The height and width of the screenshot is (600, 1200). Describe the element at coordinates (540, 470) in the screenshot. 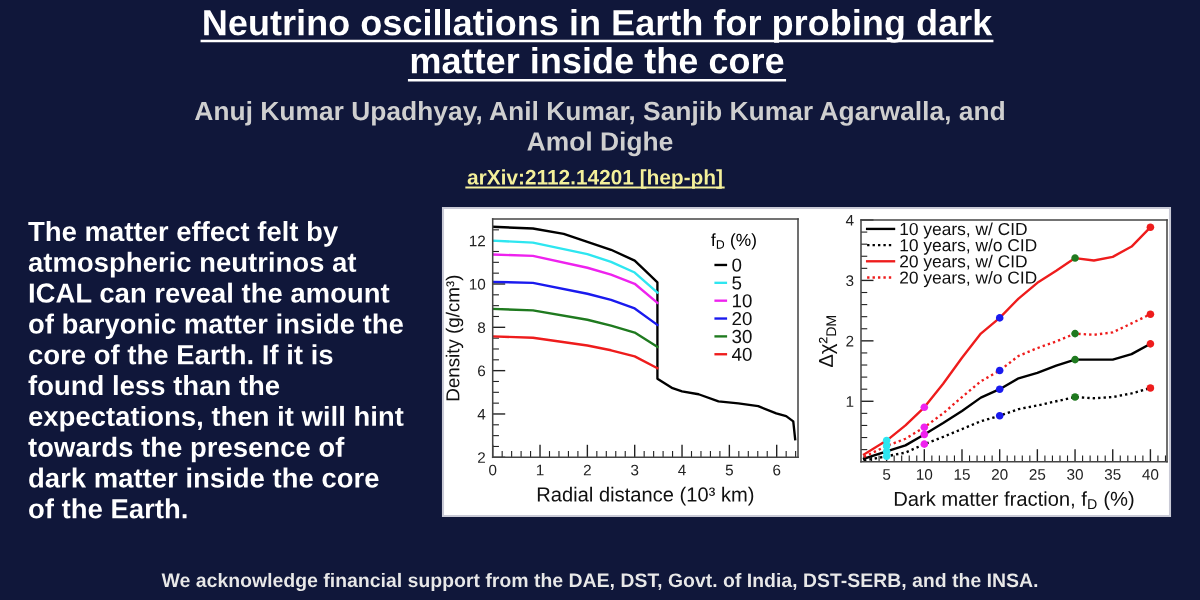

I see `x-tick-label: 1` at that location.